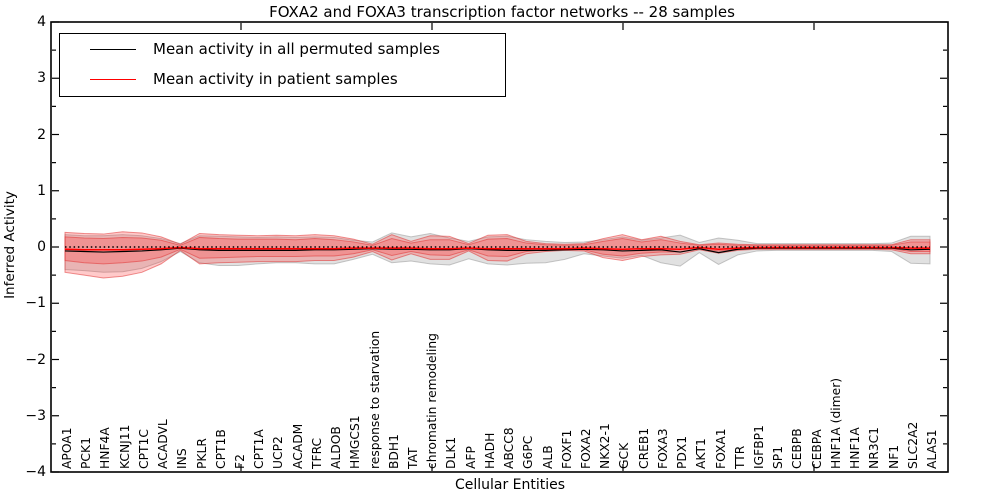 The height and width of the screenshot is (500, 1000). I want to click on x-category-label: UCP2, so click(278, 452).